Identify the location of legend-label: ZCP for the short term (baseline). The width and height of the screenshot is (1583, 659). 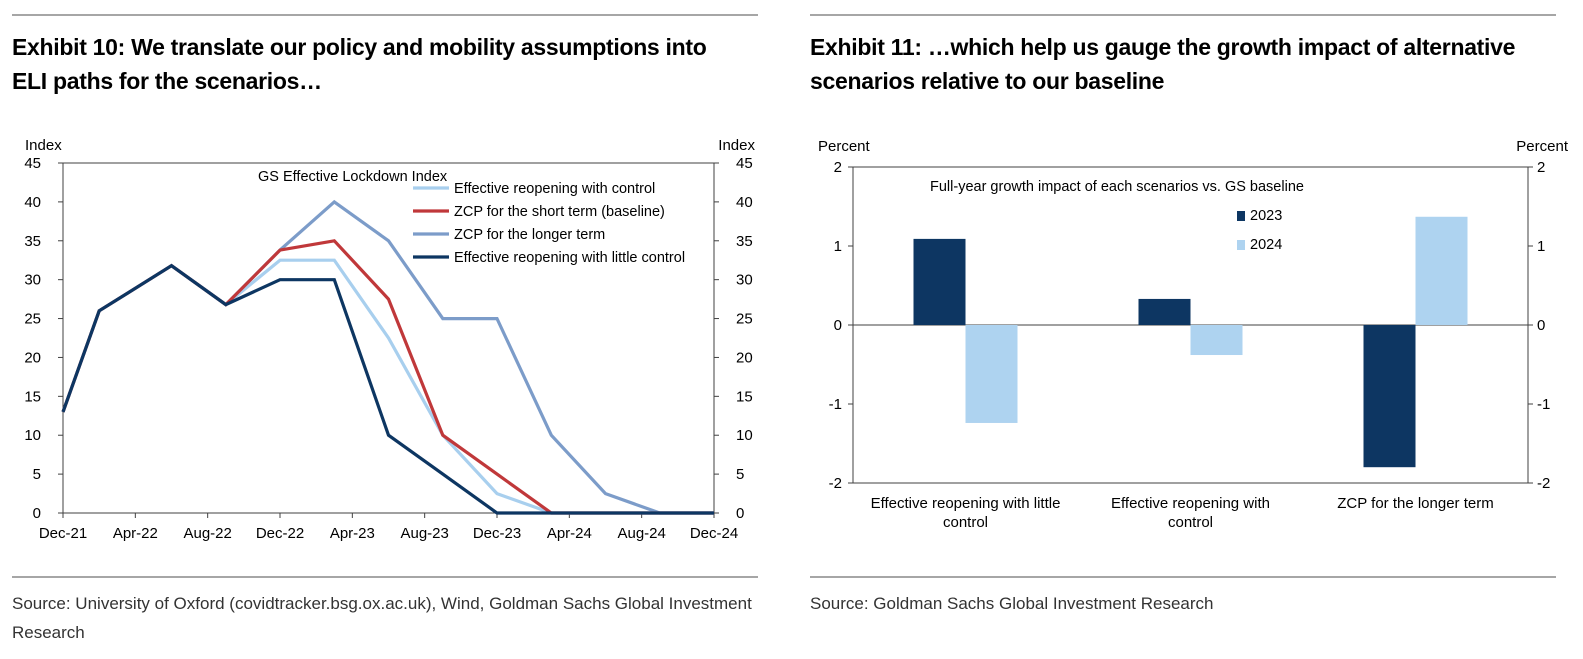
(559, 212).